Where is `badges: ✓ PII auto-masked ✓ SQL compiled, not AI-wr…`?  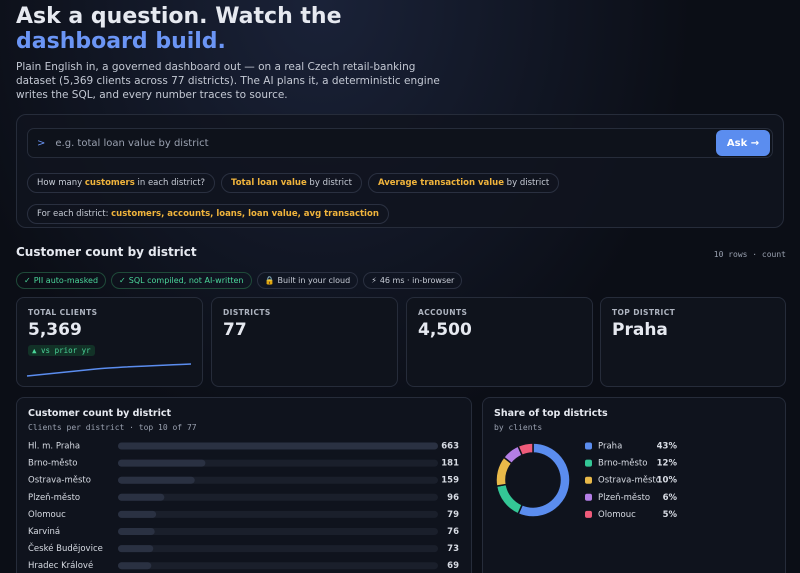
badges: ✓ PII auto-masked ✓ SQL compiled, not AI-wr… is located at coordinates (241, 278).